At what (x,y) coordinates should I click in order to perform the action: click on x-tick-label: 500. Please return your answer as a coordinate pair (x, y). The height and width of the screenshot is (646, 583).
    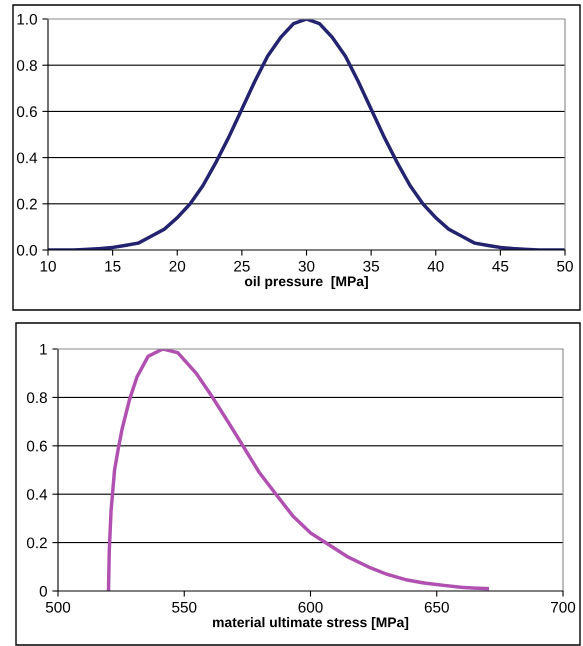
    Looking at the image, I should click on (58, 607).